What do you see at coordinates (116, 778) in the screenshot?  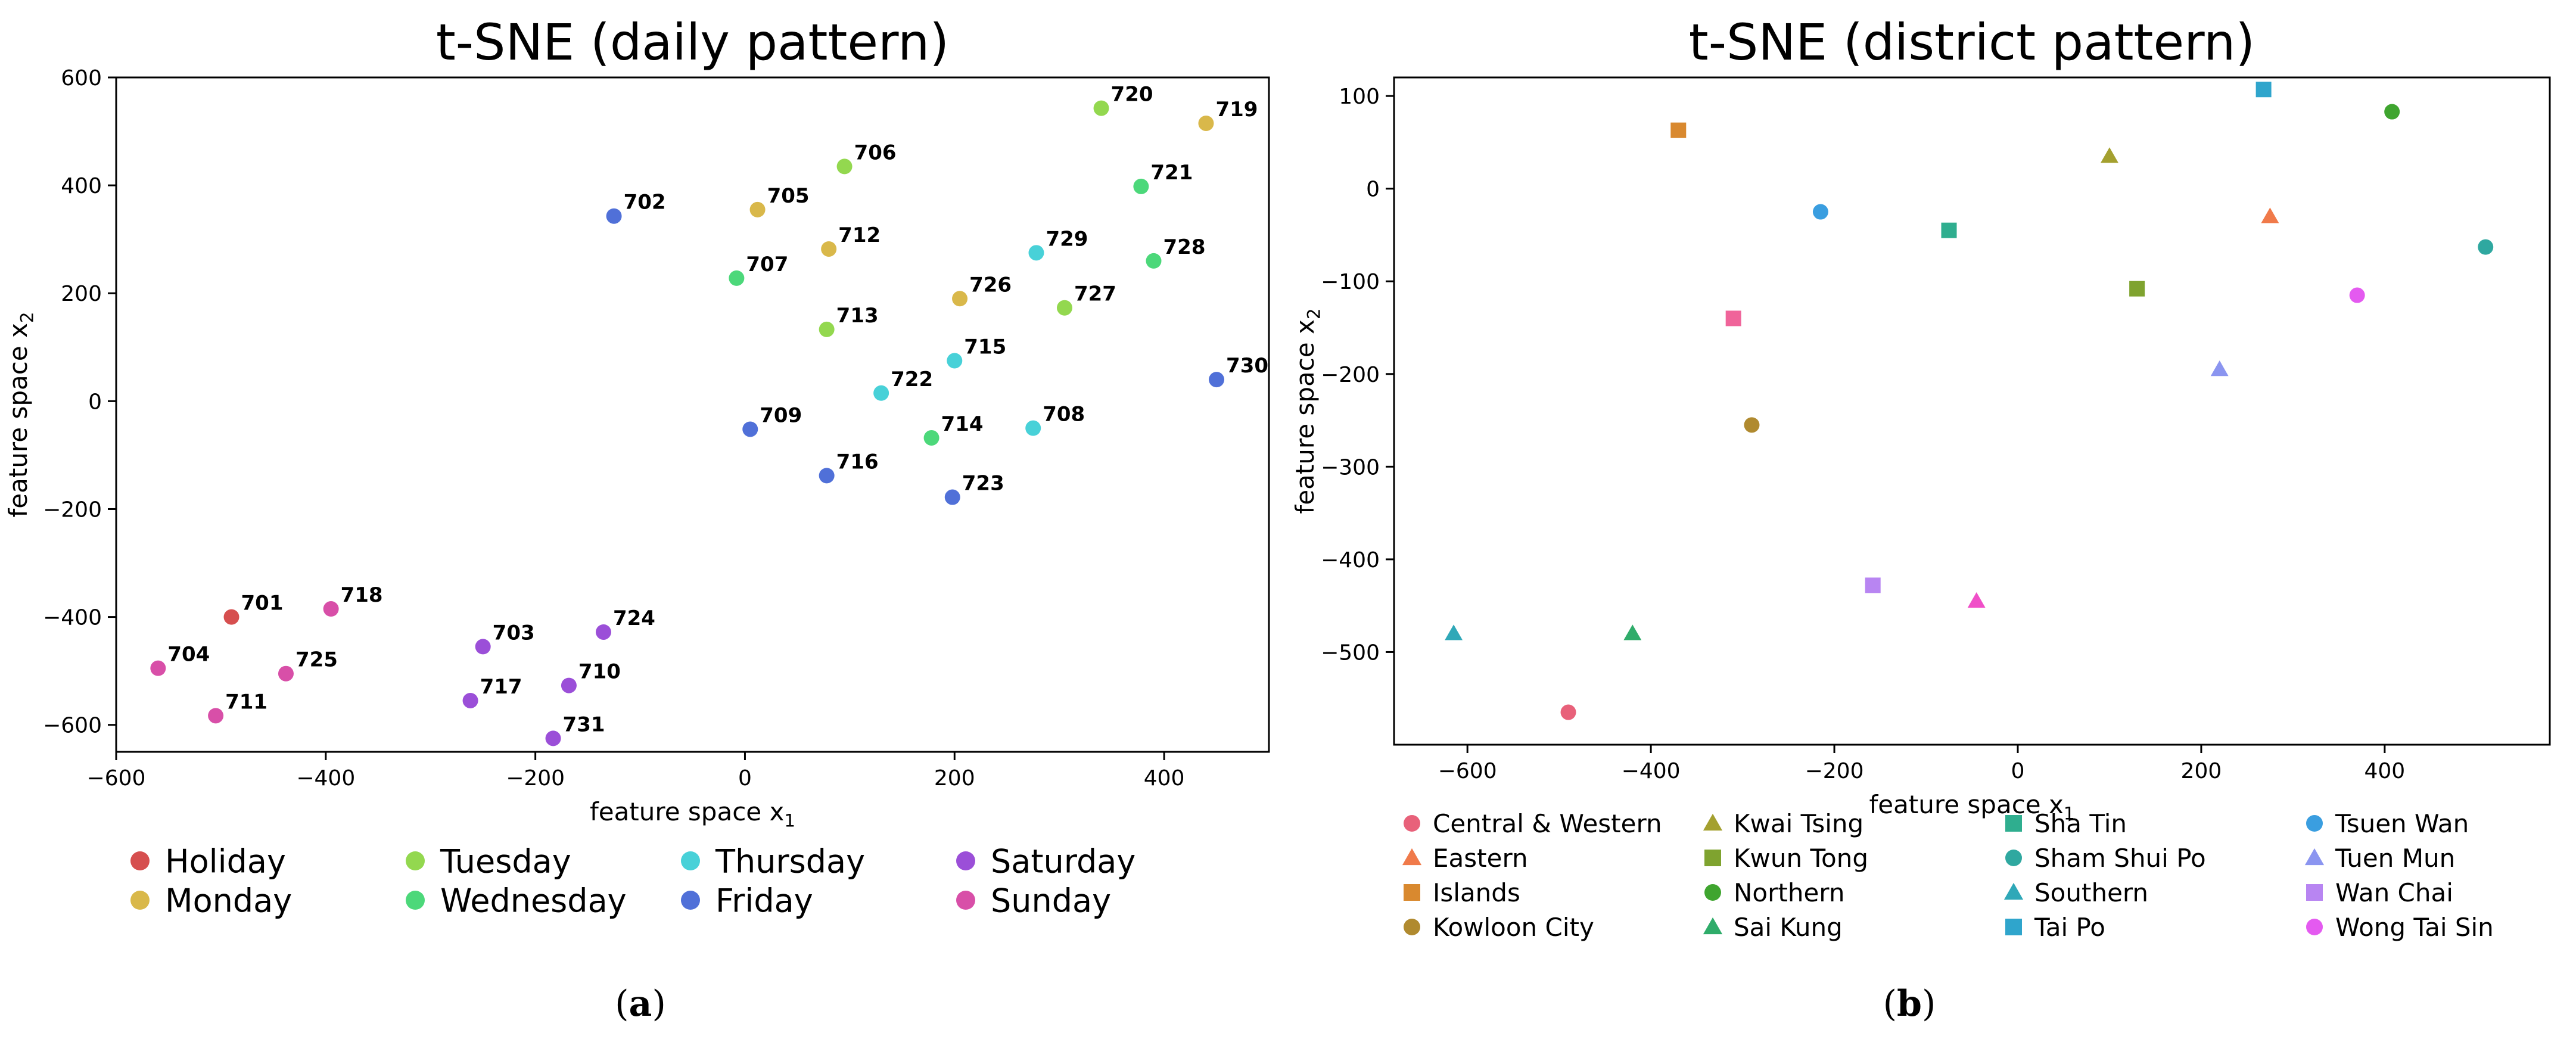 I see `x-tick-label: −600` at bounding box center [116, 778].